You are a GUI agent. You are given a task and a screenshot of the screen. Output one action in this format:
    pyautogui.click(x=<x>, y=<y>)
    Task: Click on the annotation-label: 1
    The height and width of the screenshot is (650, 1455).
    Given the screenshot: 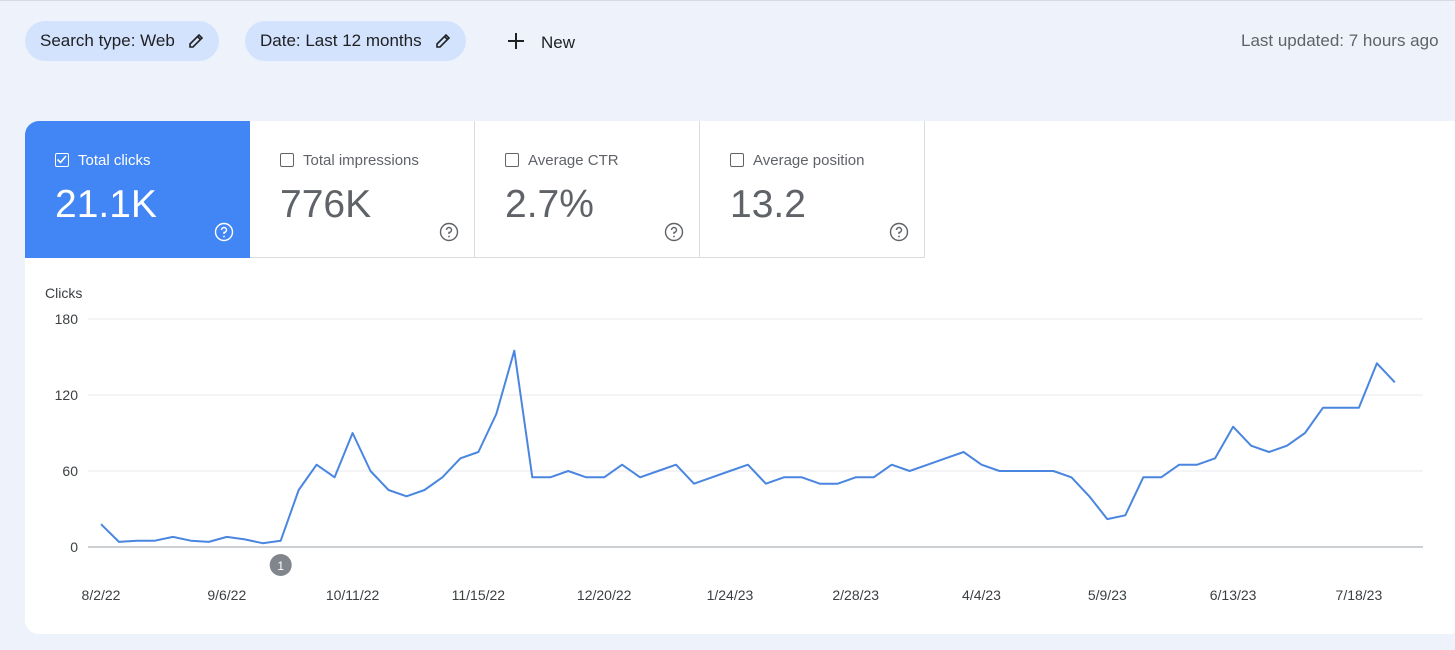 What is the action you would take?
    pyautogui.click(x=280, y=566)
    